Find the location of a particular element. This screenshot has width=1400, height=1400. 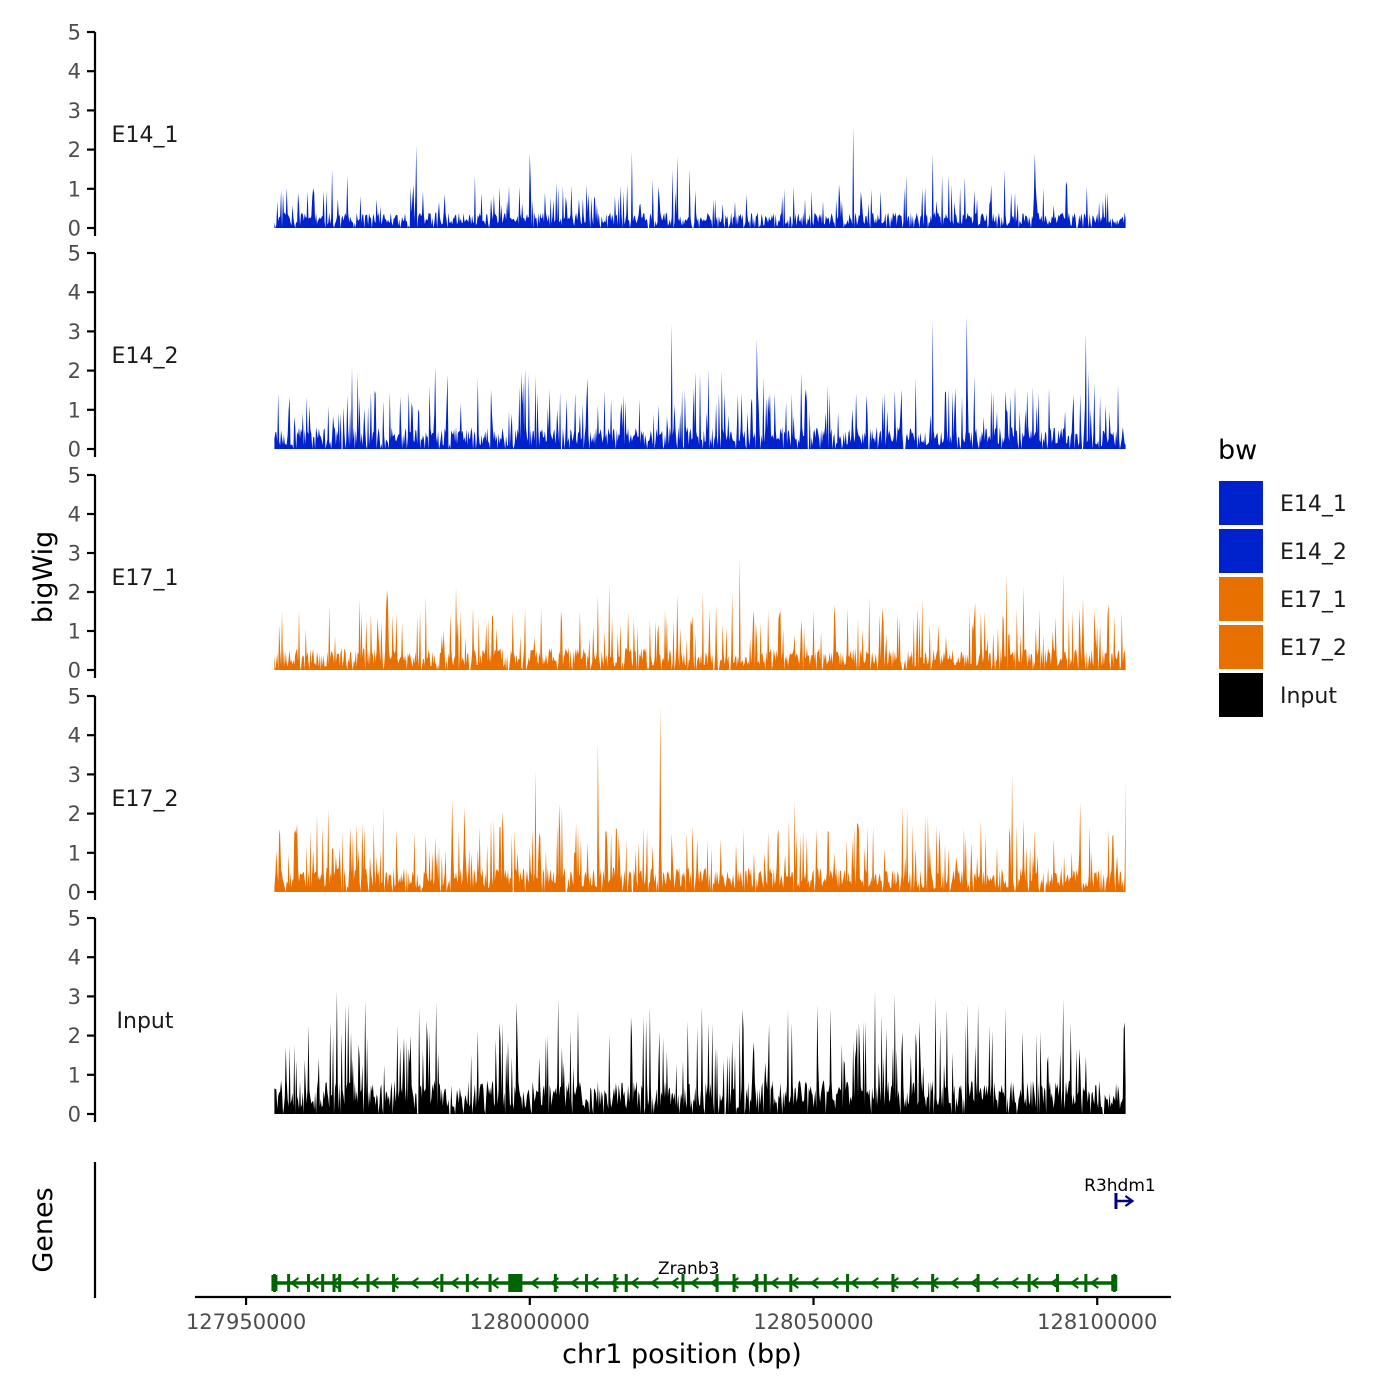

track-E14_1: 0 1 2 3 4 5 E14_1 is located at coordinates (597, 131).